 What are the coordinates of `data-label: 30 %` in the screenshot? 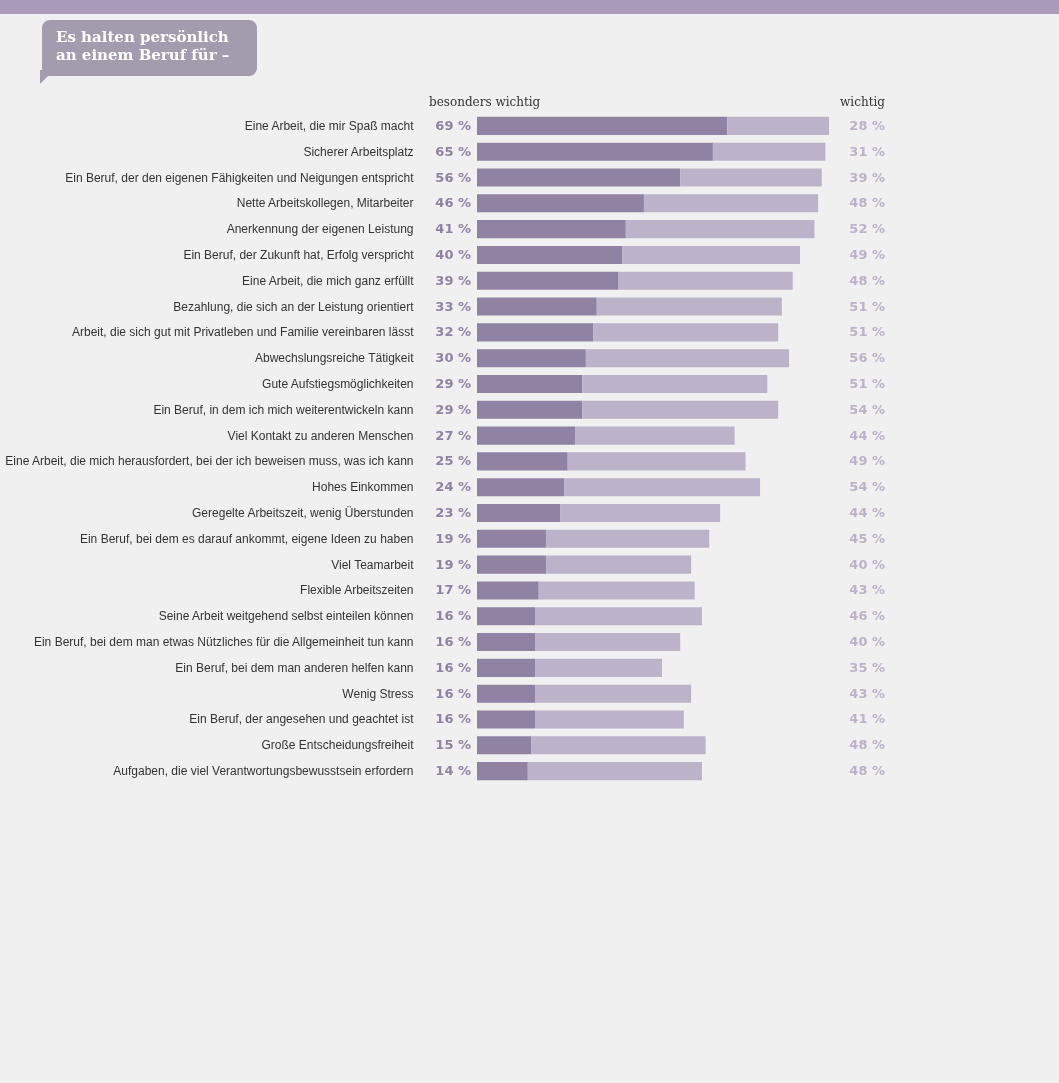 It's located at (453, 358).